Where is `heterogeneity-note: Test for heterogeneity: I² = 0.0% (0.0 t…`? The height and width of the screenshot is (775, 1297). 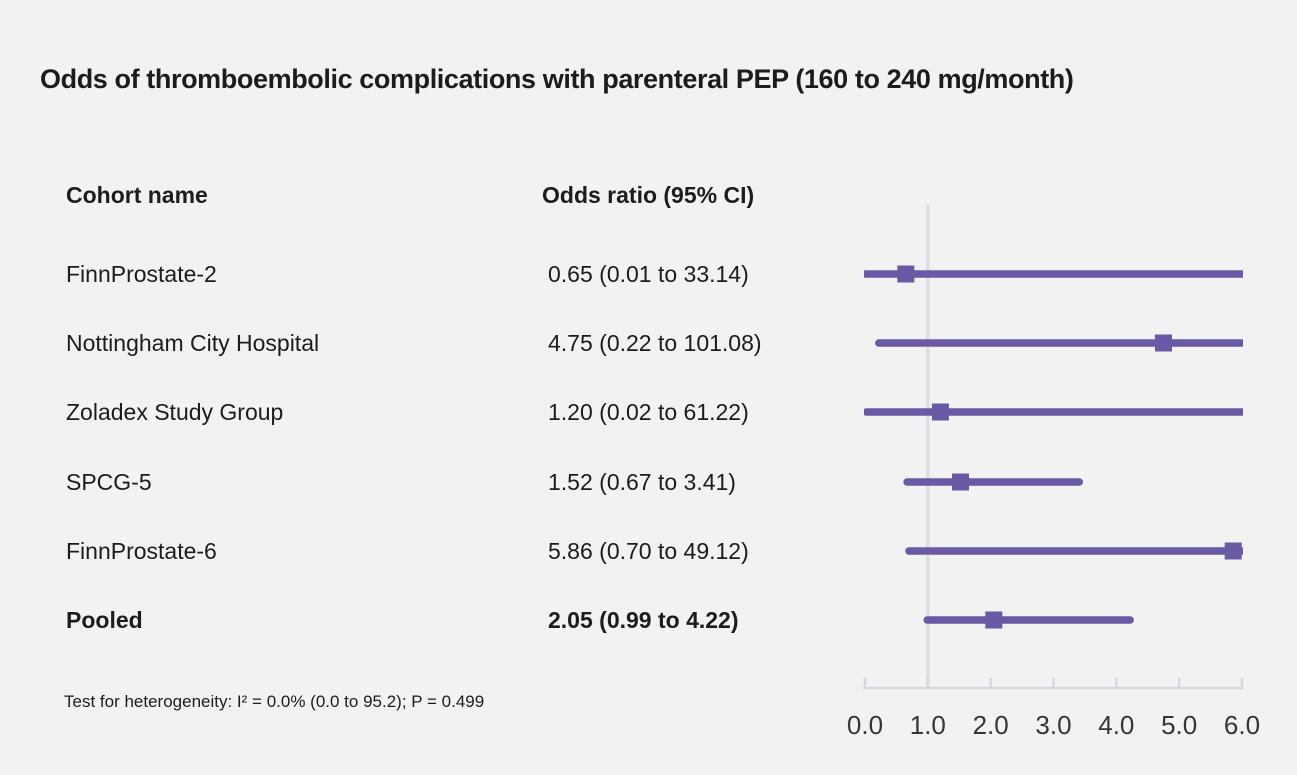
heterogeneity-note: Test for heterogeneity: I² = 0.0% (0.0 t… is located at coordinates (274, 701).